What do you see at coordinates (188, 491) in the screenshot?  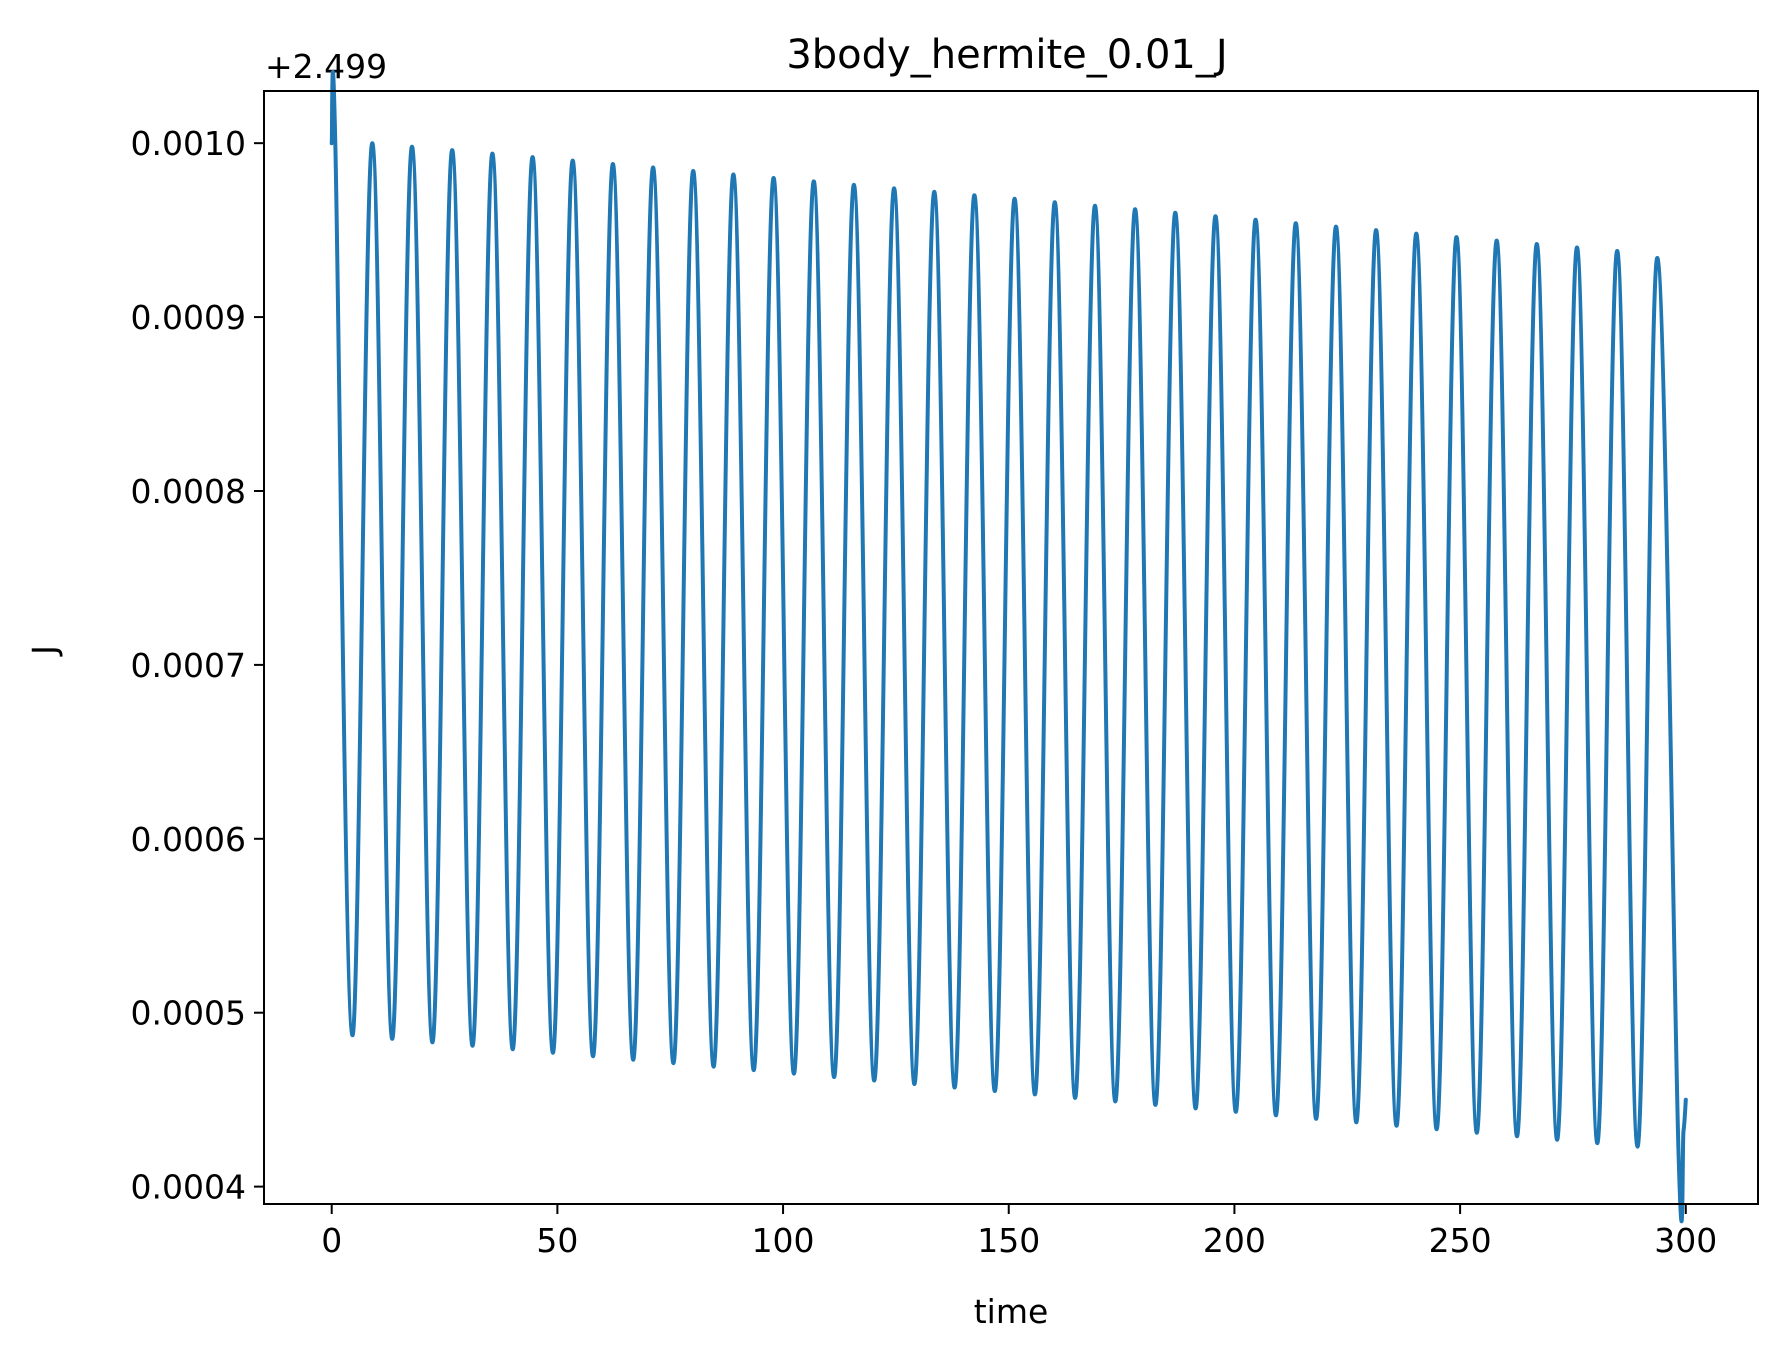 I see `y-tick-label: 0.0008` at bounding box center [188, 491].